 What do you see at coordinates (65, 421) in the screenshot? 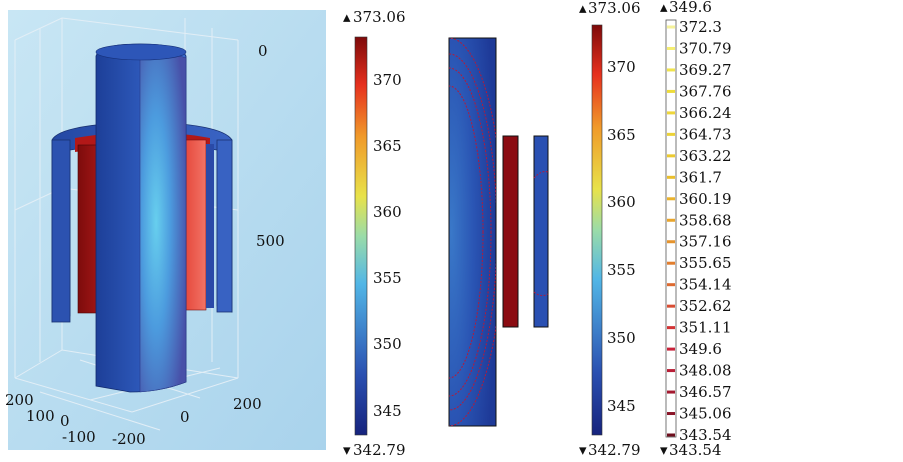
I see `x-tick-0: 0` at bounding box center [65, 421].